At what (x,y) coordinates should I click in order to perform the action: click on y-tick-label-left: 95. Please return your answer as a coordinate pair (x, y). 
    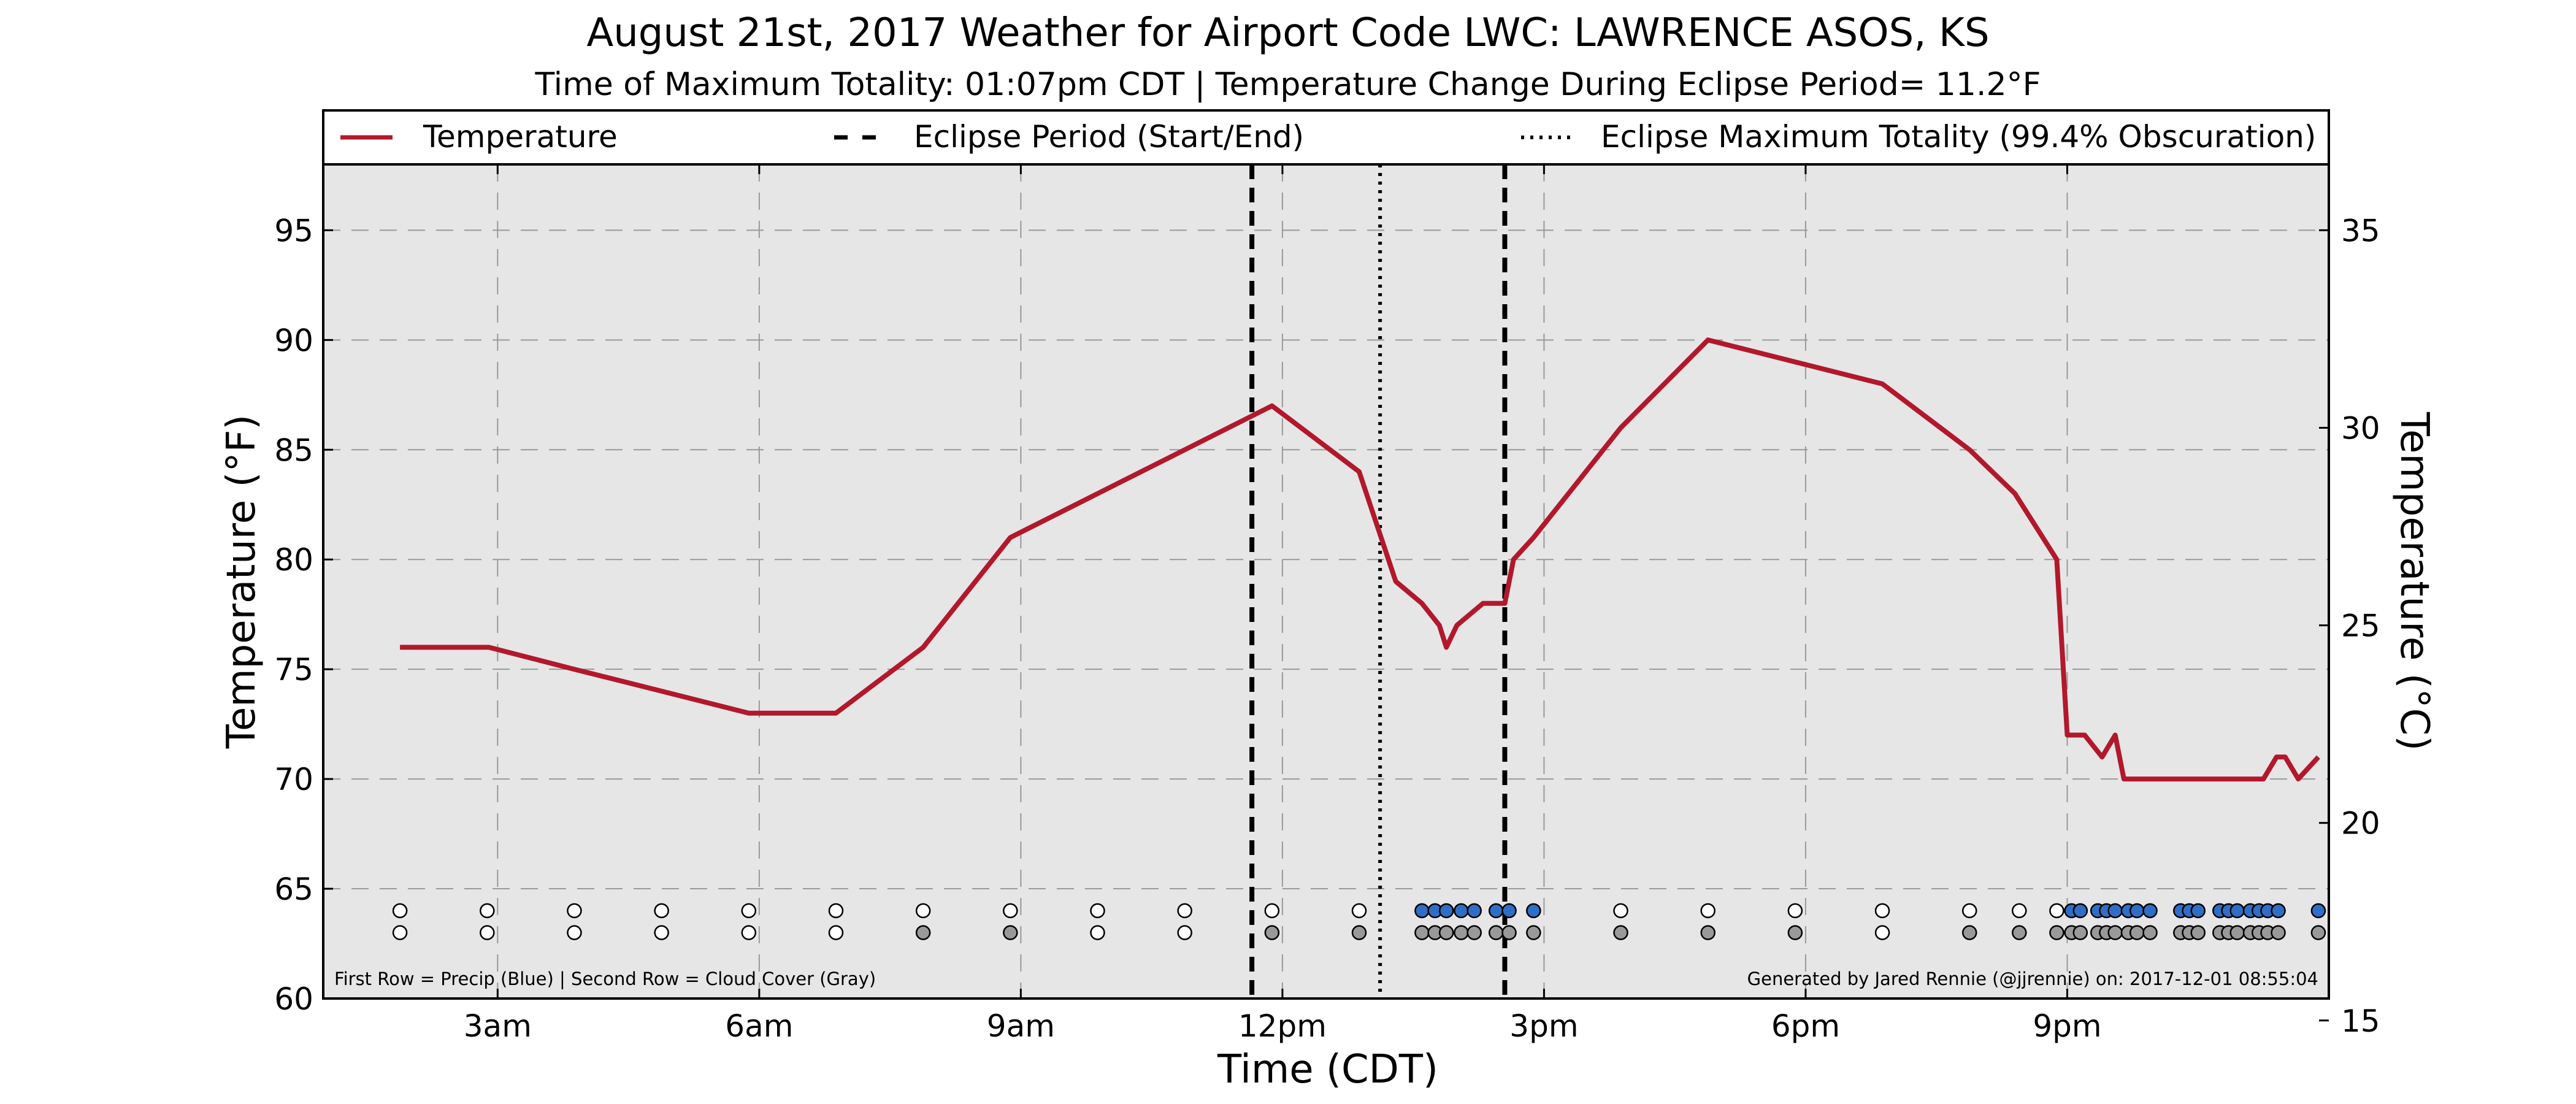
    Looking at the image, I should click on (293, 230).